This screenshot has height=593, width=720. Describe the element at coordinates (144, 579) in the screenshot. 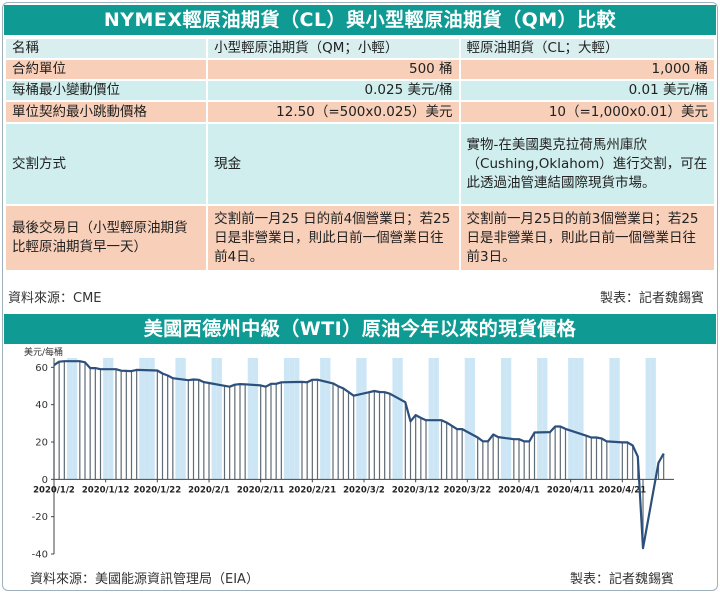

I see `chart-source: 資料來源：美國能源資訊管理局（EIA）` at that location.